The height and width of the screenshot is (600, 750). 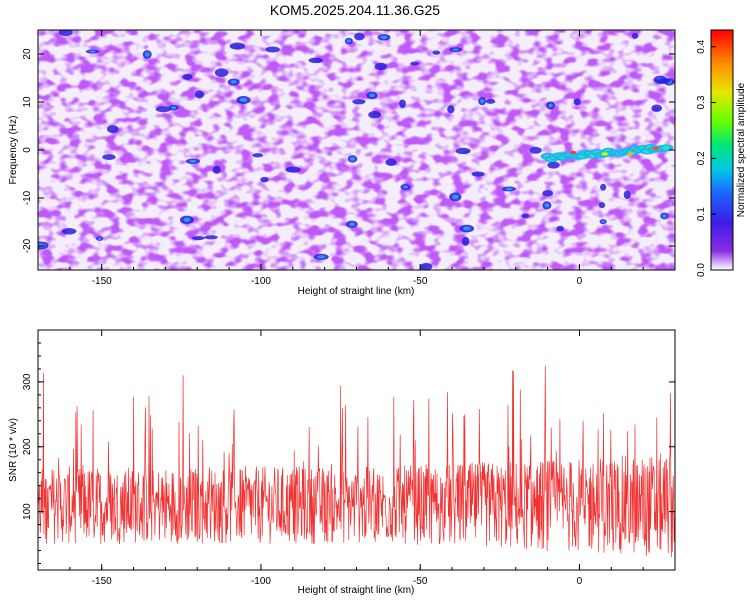 What do you see at coordinates (580, 581) in the screenshot?
I see `x-tick-label-2: 0` at bounding box center [580, 581].